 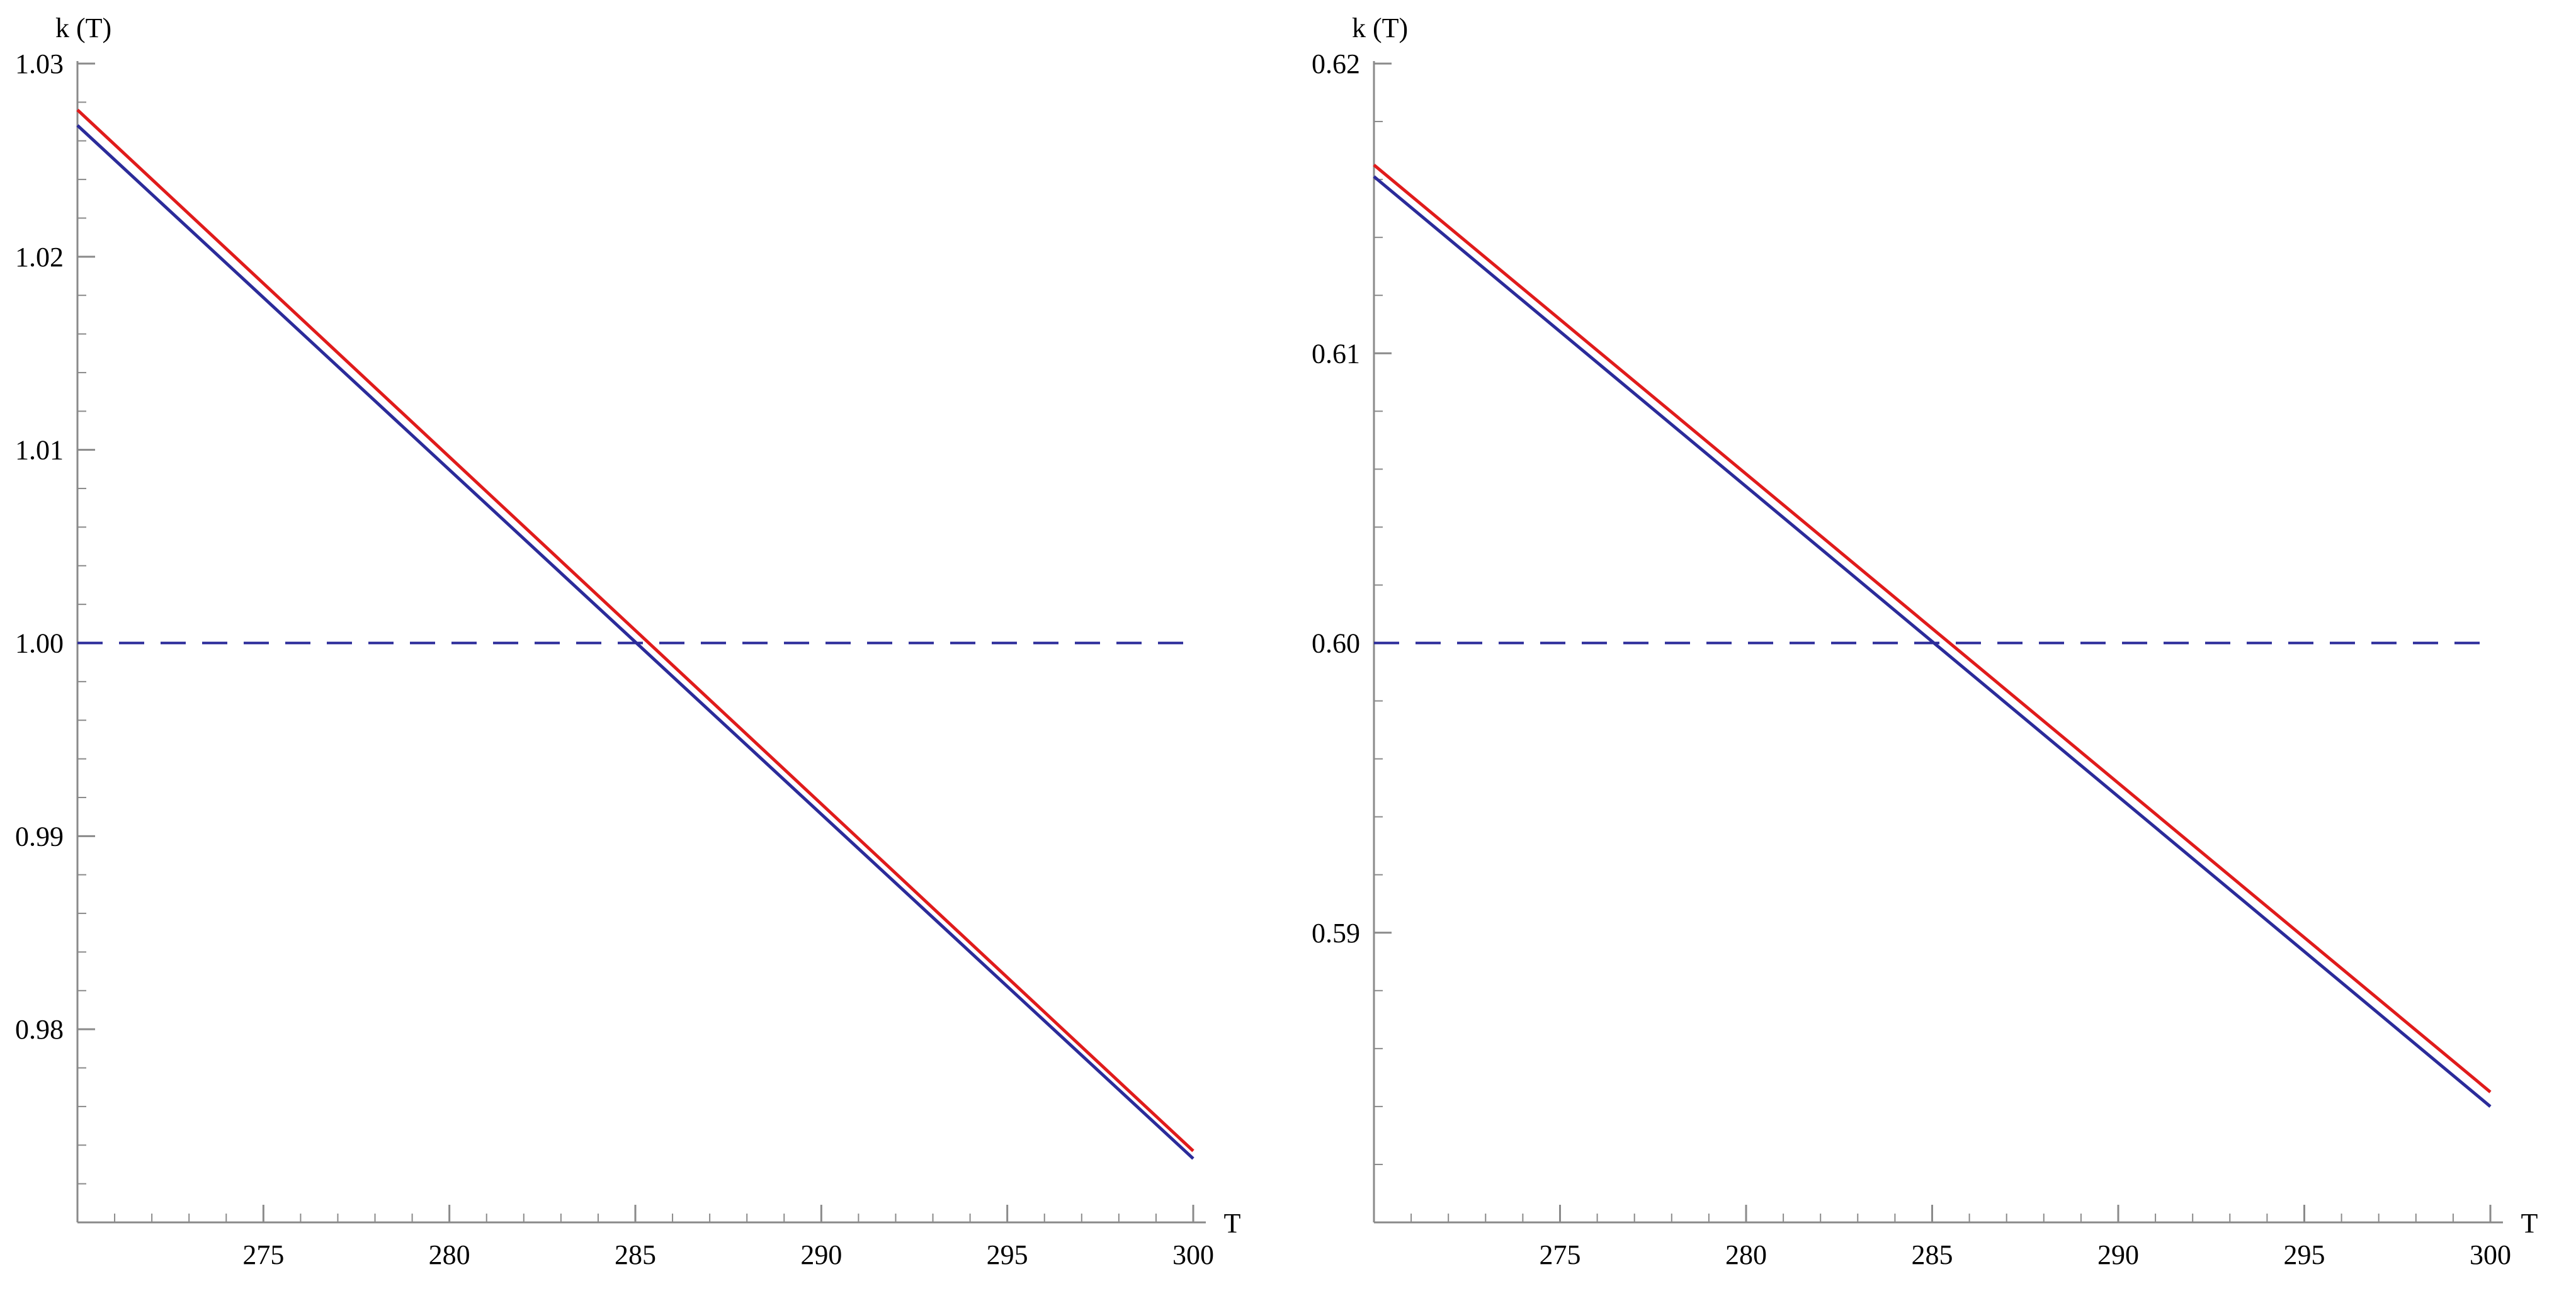 I want to click on y-tick-label: 1.01, so click(x=39, y=451).